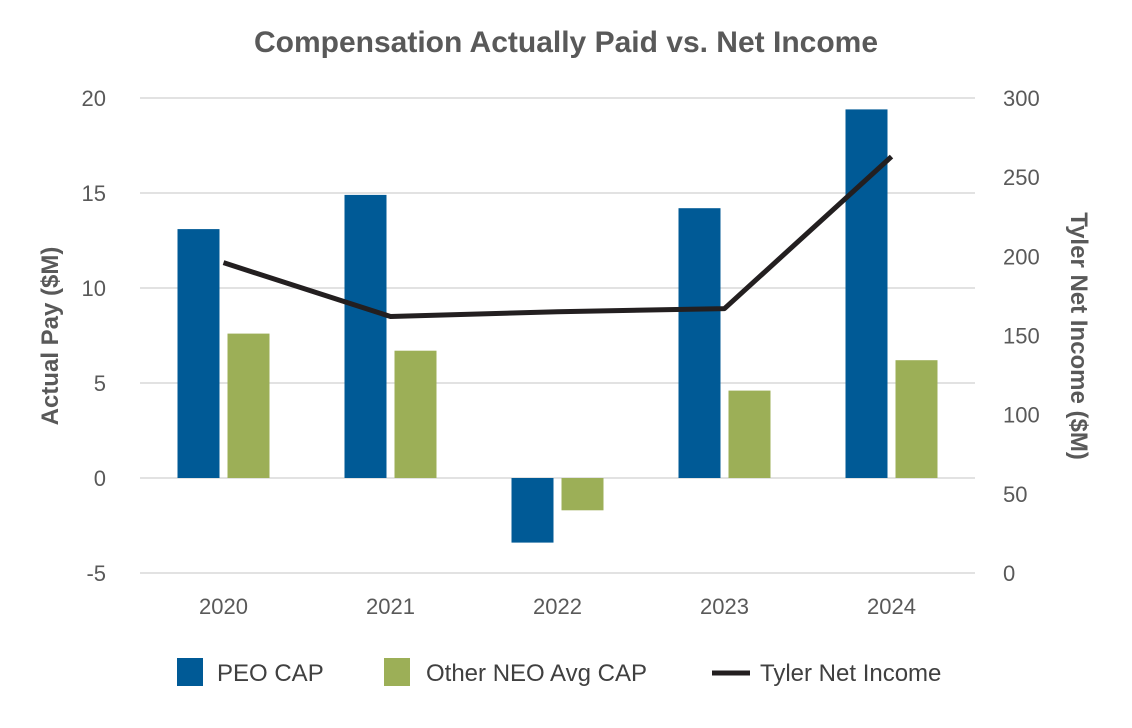 The image size is (1132, 728). Describe the element at coordinates (94, 98) in the screenshot. I see `y-tick-label: 20` at that location.